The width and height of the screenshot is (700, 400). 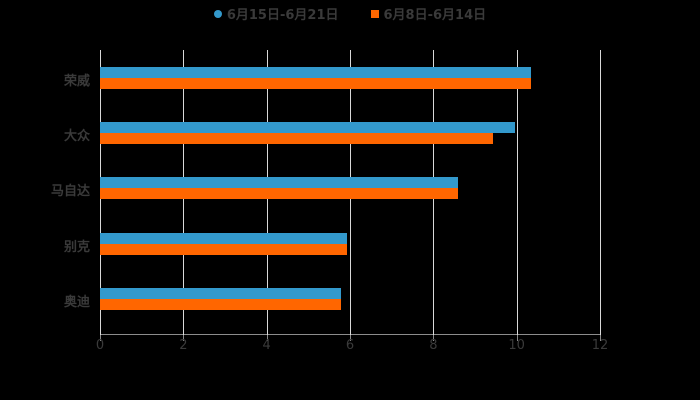 I want to click on x-tick-label: 4, so click(x=266, y=345).